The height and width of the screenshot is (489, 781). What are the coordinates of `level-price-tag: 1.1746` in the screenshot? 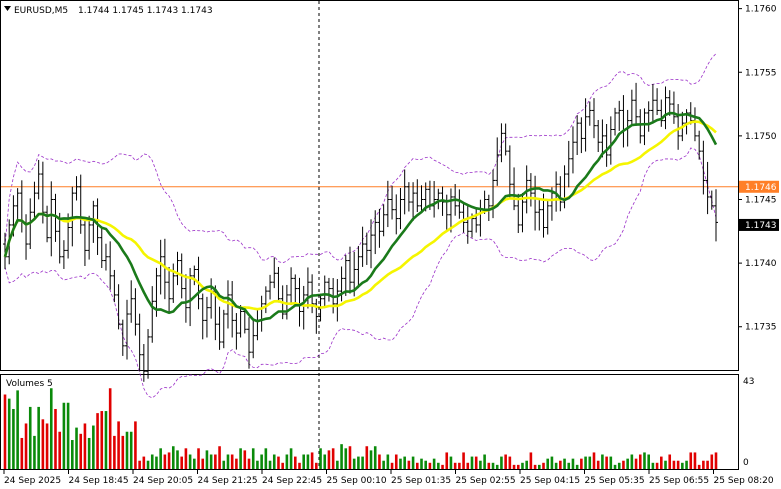 It's located at (759, 186).